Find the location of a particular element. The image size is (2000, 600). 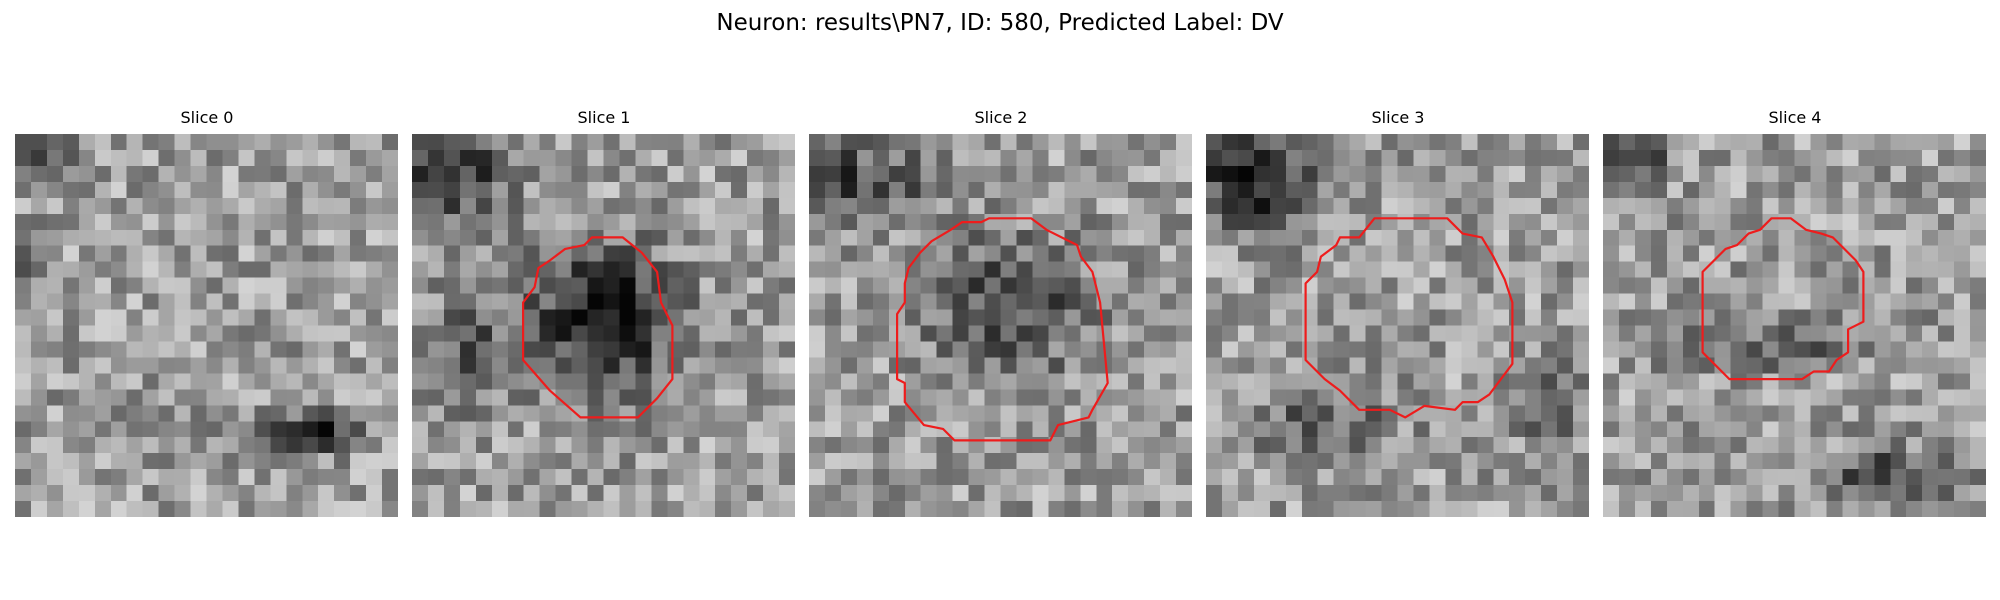

slice-title: Slice 0 is located at coordinates (207, 117).